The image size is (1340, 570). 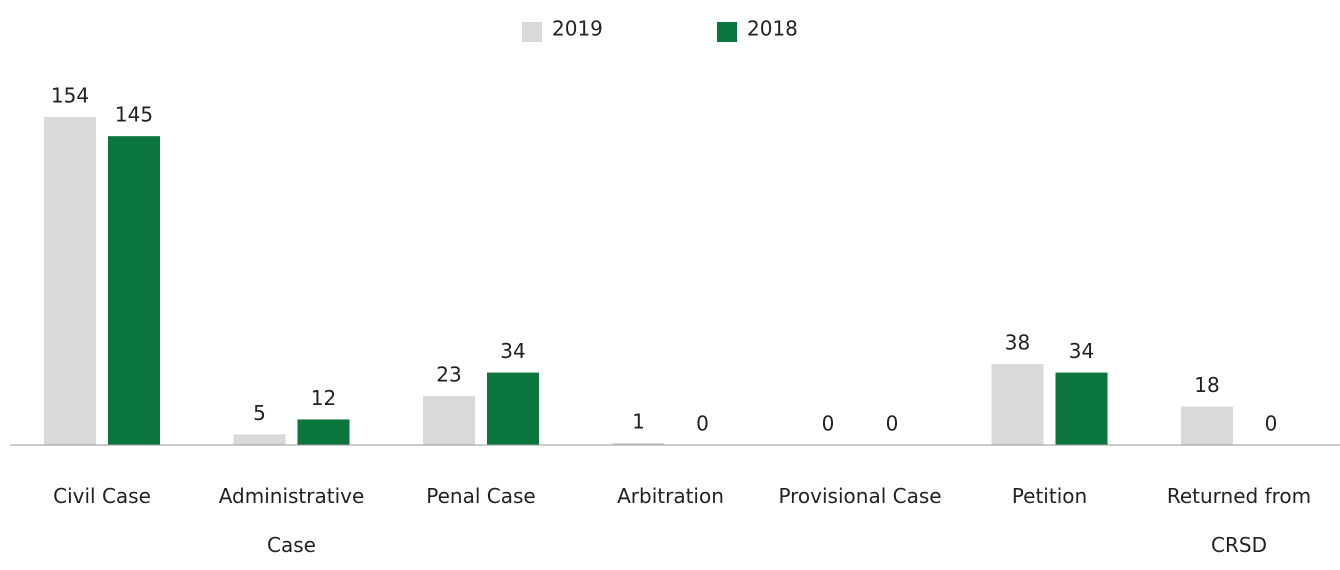 I want to click on value-label: 1, so click(x=638, y=421).